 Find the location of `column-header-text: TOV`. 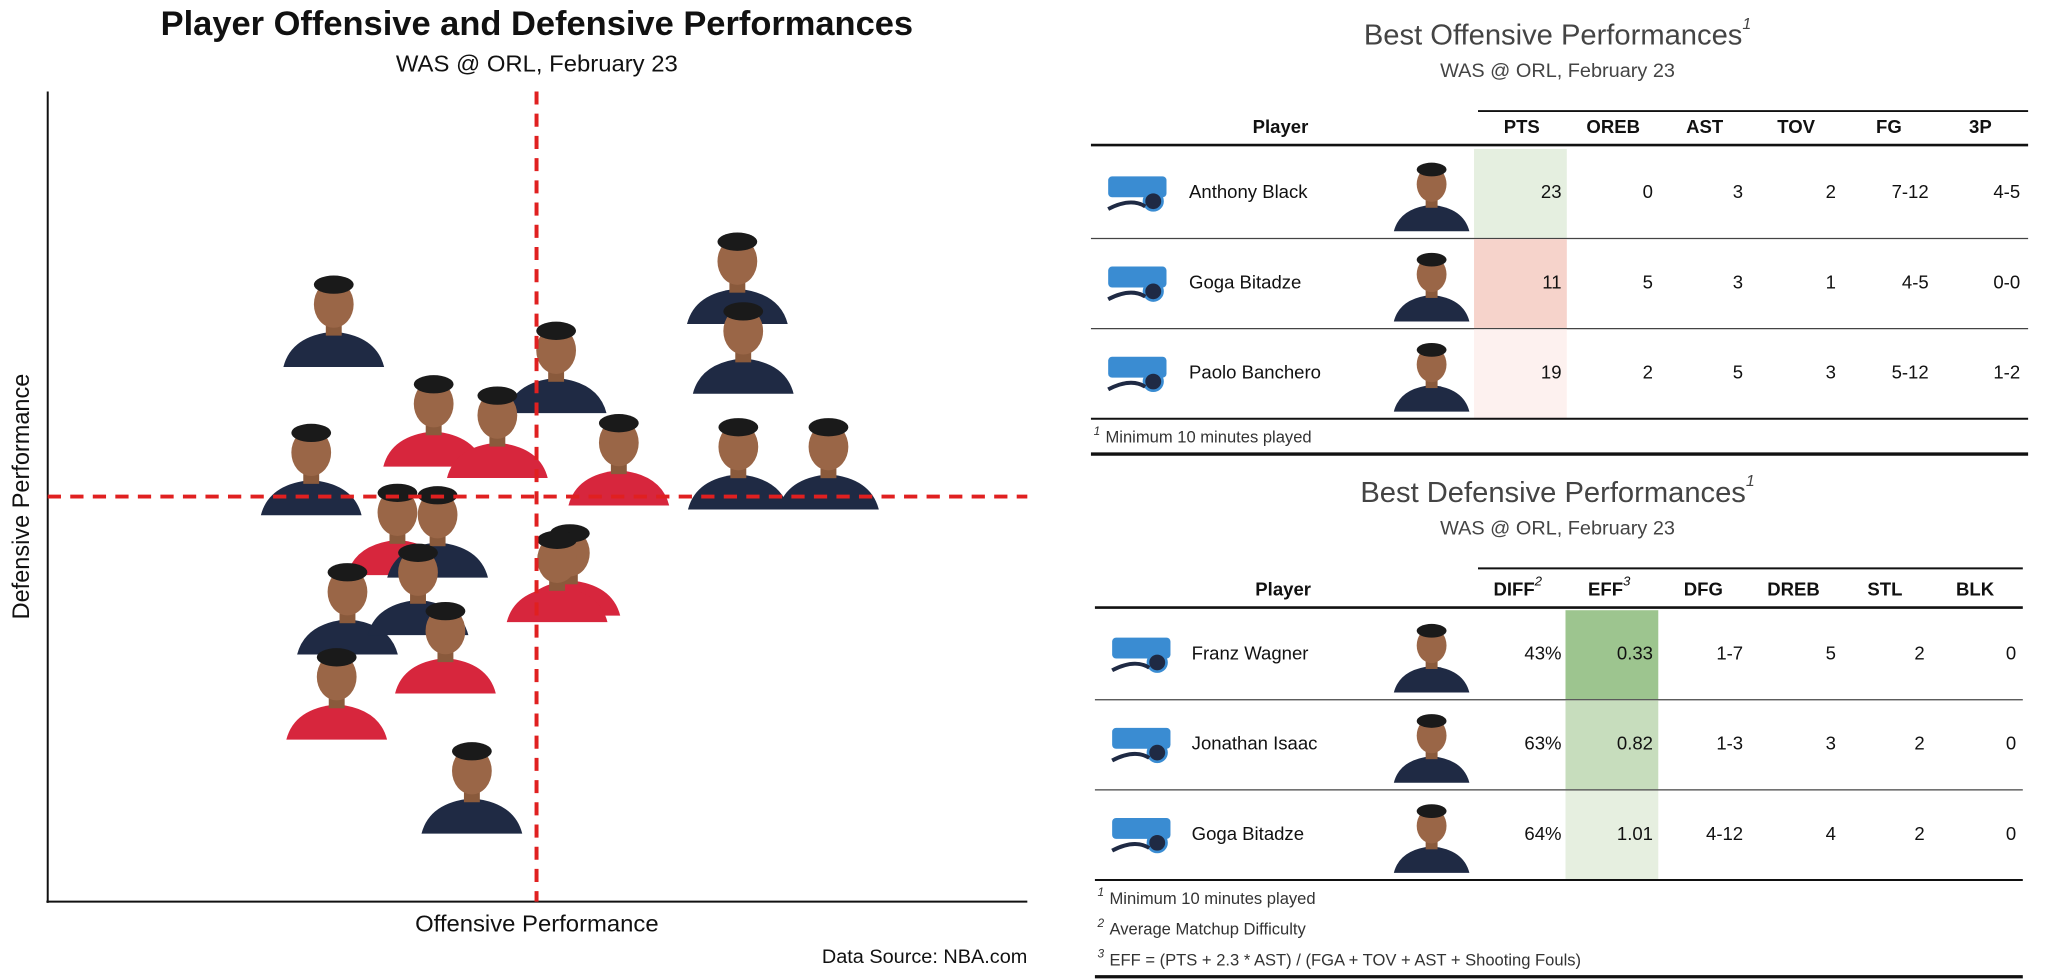

column-header-text: TOV is located at coordinates (1796, 126).